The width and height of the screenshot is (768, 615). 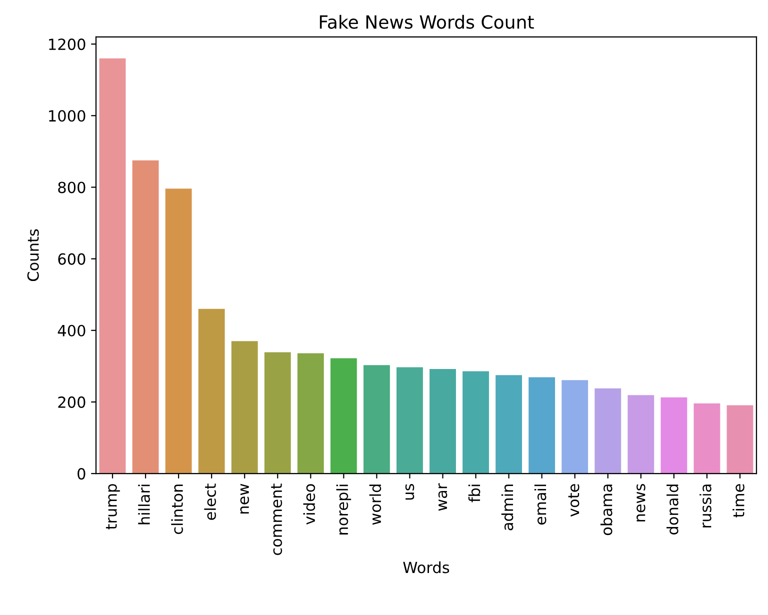 I want to click on x-tick-label: video, so click(x=309, y=504).